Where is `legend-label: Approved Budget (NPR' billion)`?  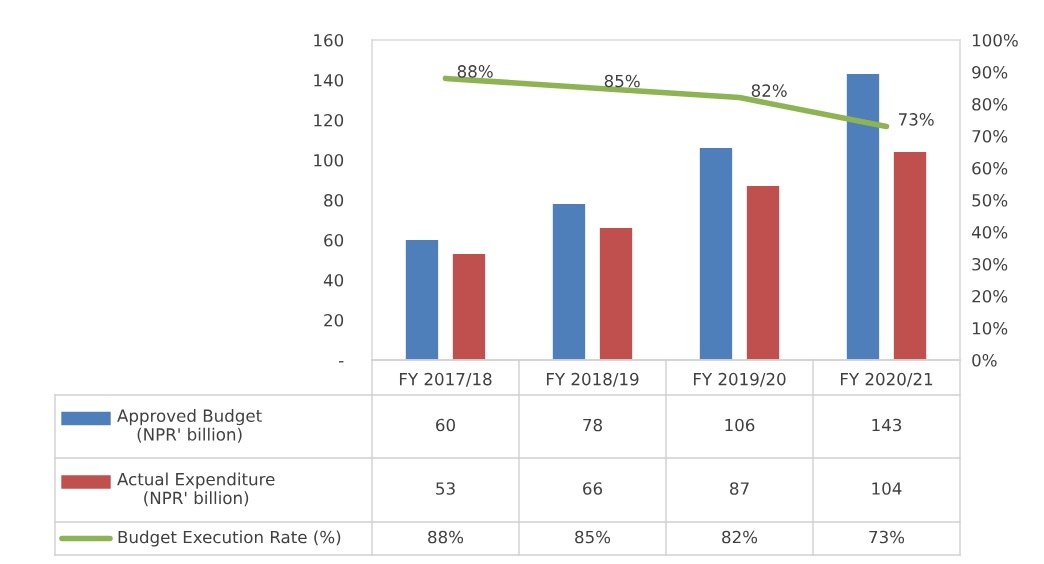 legend-label: Approved Budget (NPR' billion) is located at coordinates (189, 426).